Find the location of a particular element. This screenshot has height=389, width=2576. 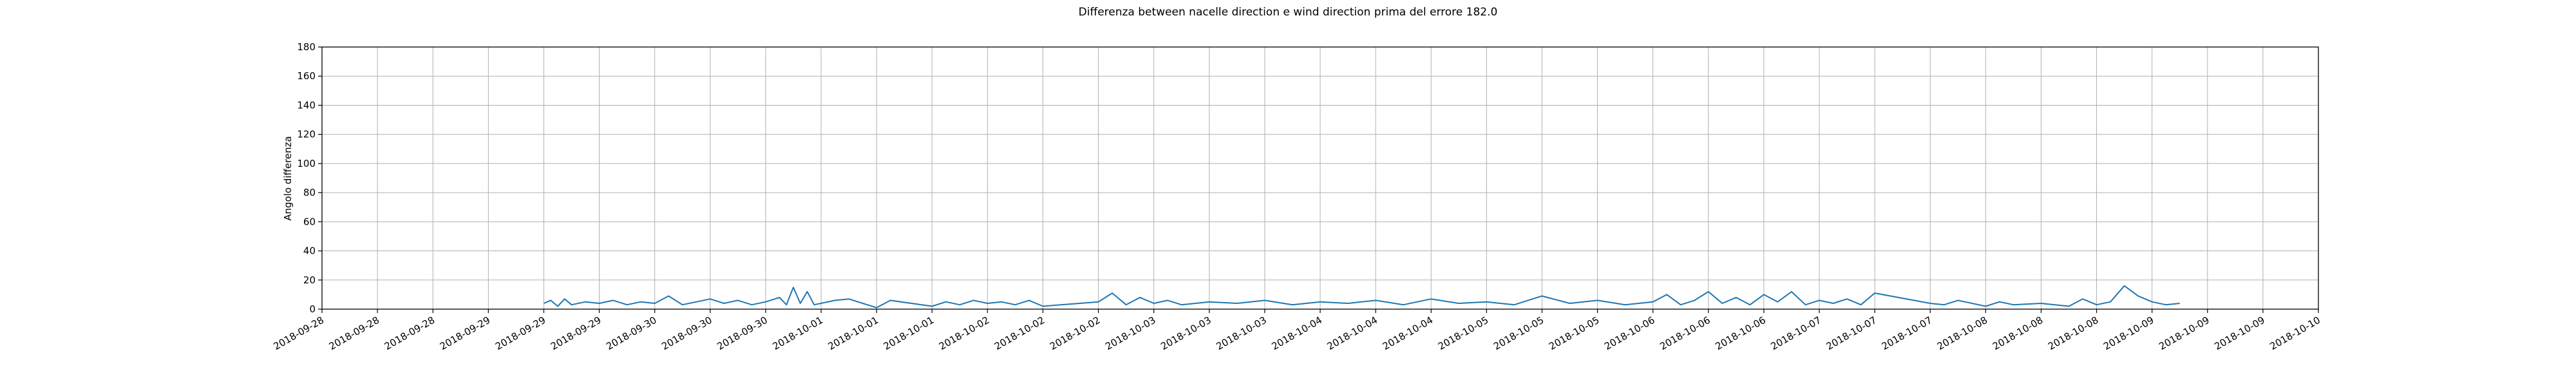

y-tick-label: 60 is located at coordinates (309, 222).